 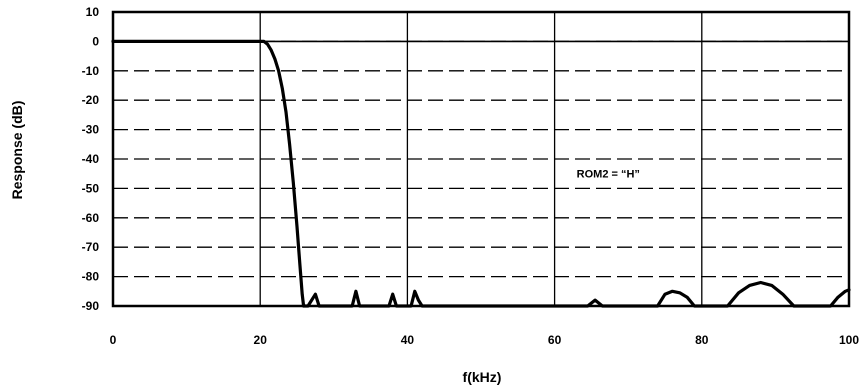 I want to click on y-axis-title: Response (dB), so click(x=17, y=150).